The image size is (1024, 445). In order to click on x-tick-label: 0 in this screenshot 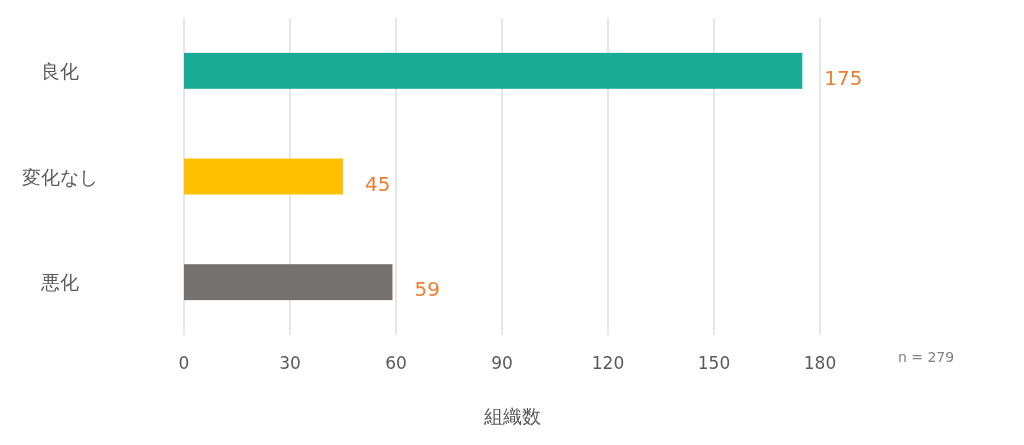, I will do `click(184, 363)`.